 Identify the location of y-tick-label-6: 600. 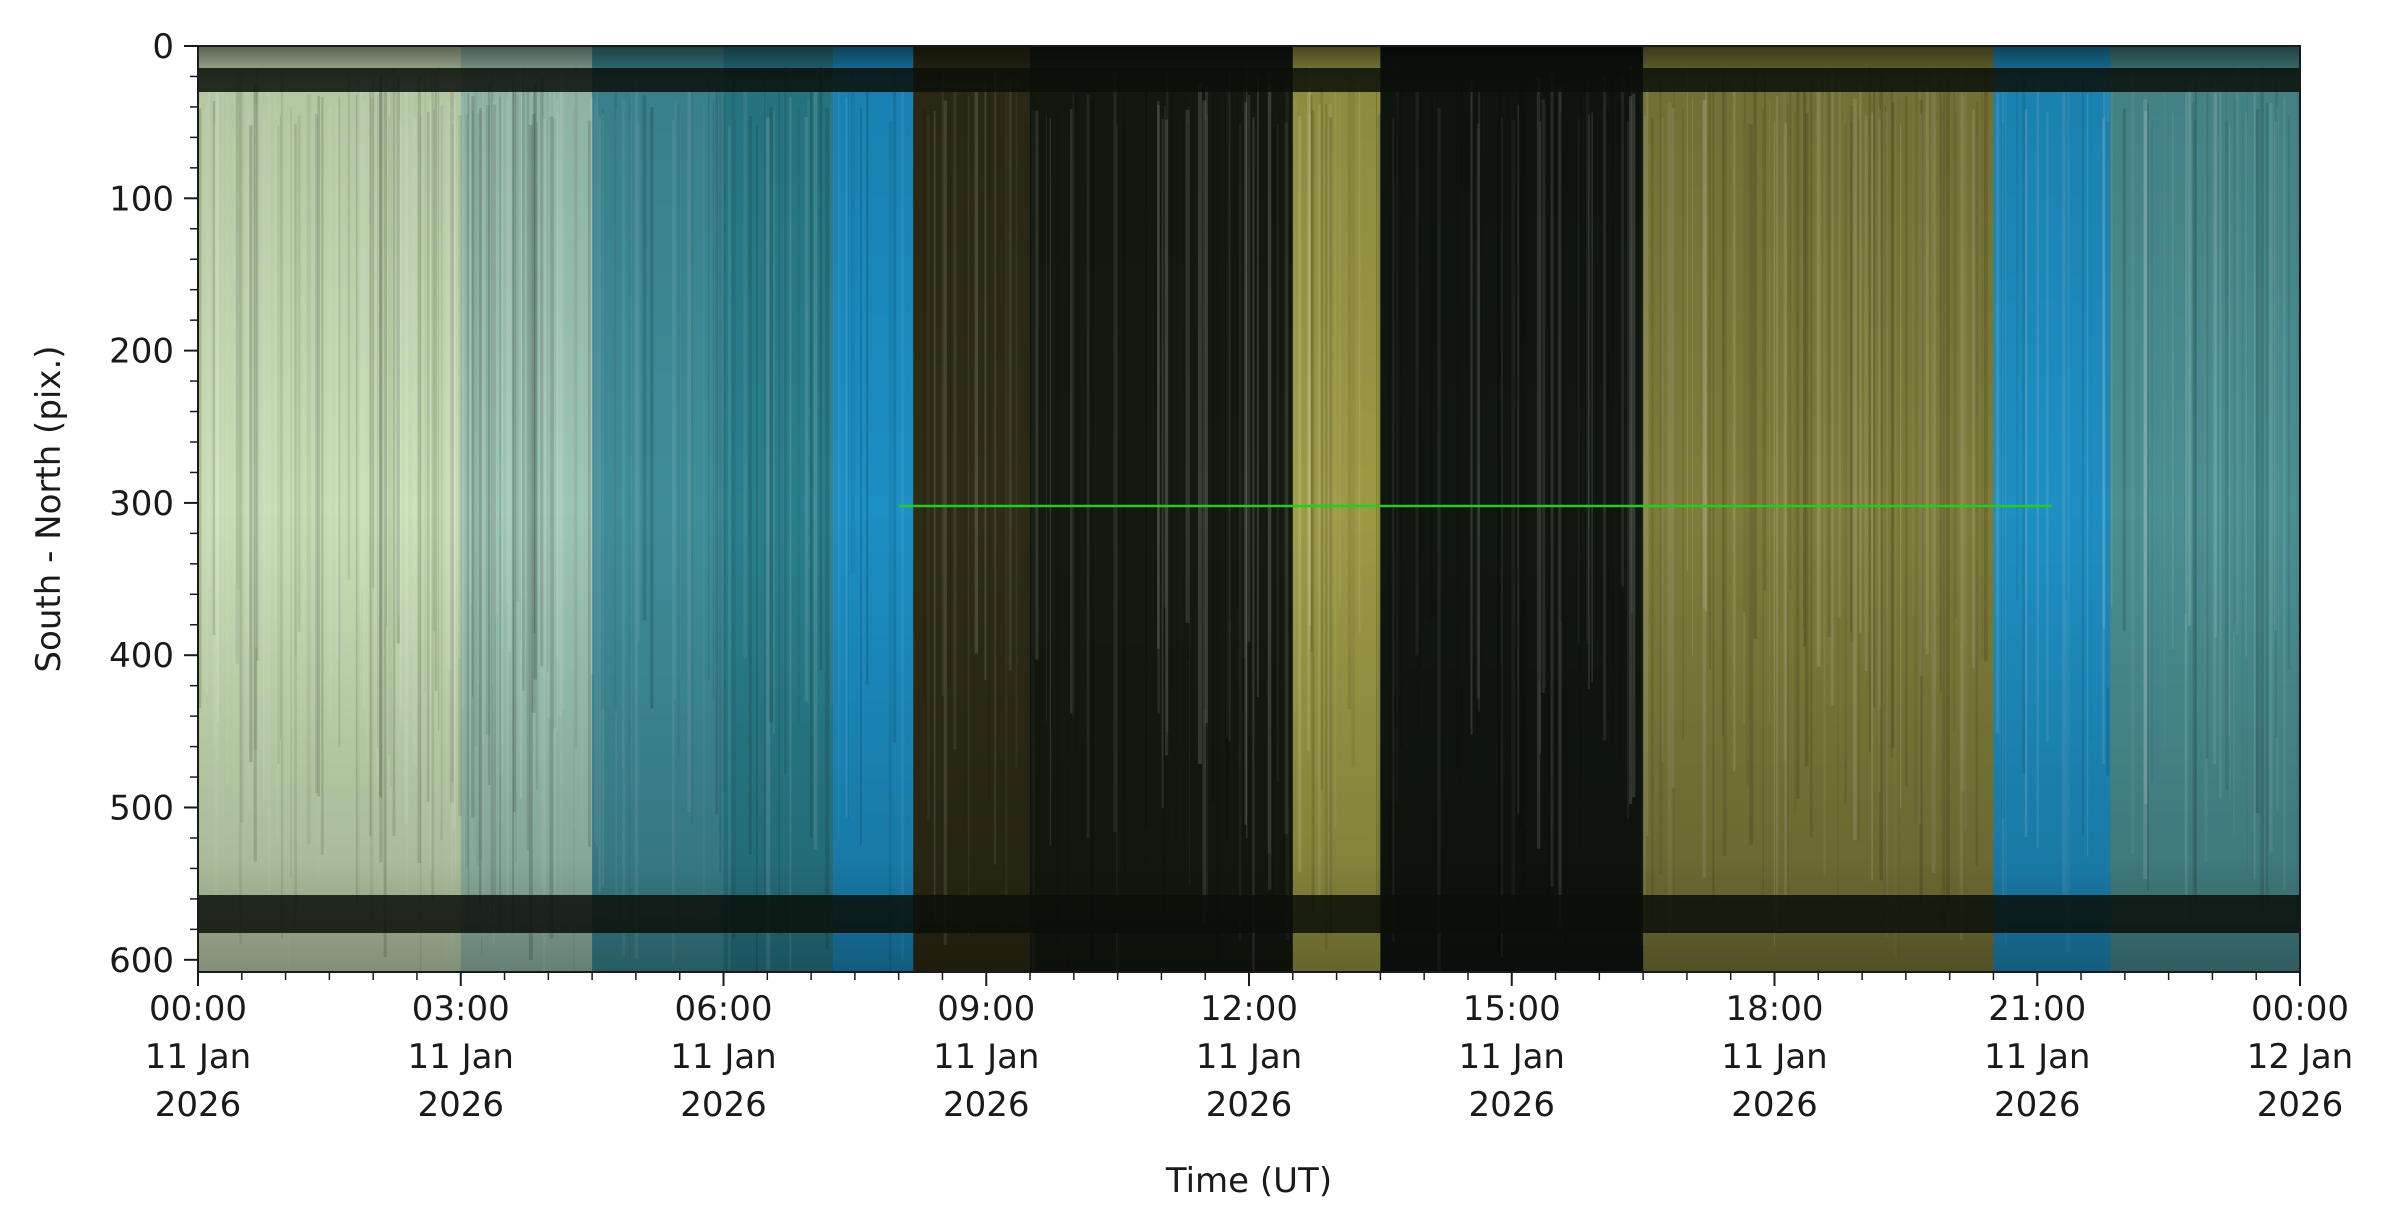
(141, 961).